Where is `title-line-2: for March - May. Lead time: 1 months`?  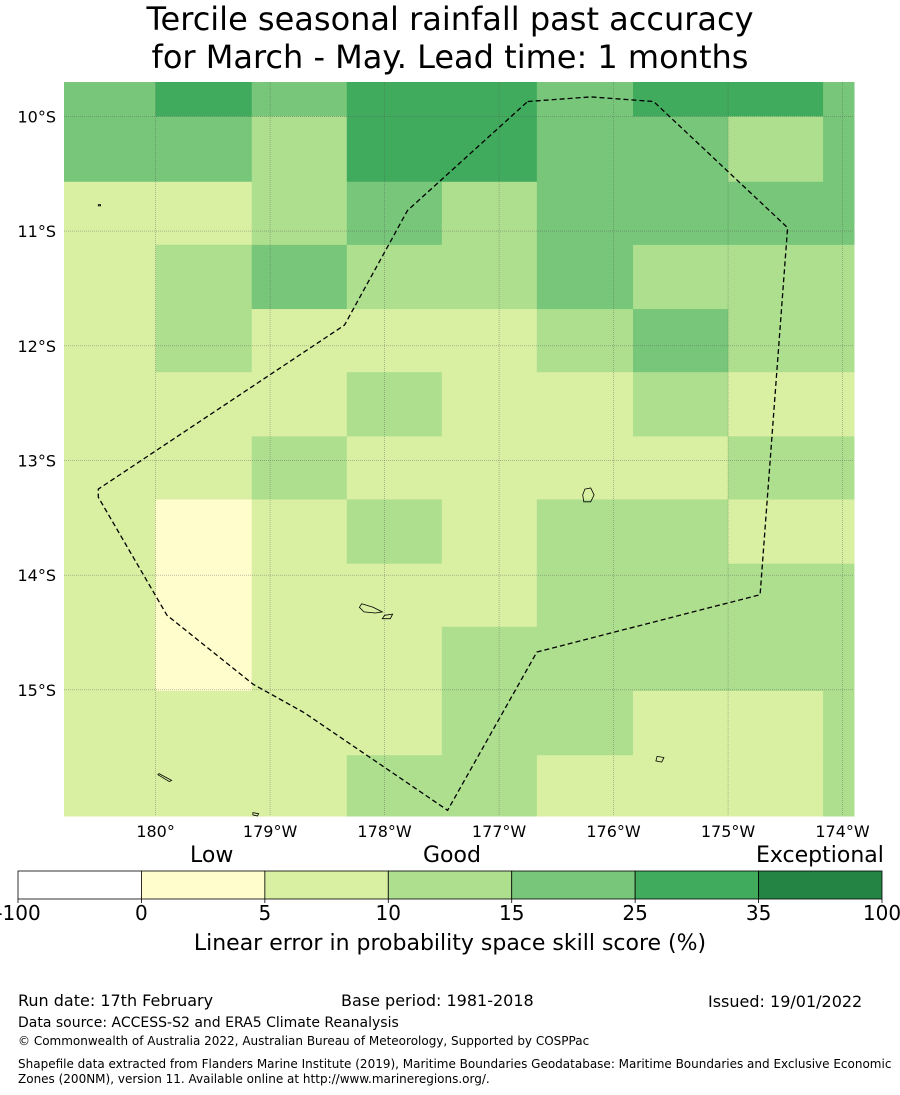 title-line-2: for March - May. Lead time: 1 months is located at coordinates (450, 57).